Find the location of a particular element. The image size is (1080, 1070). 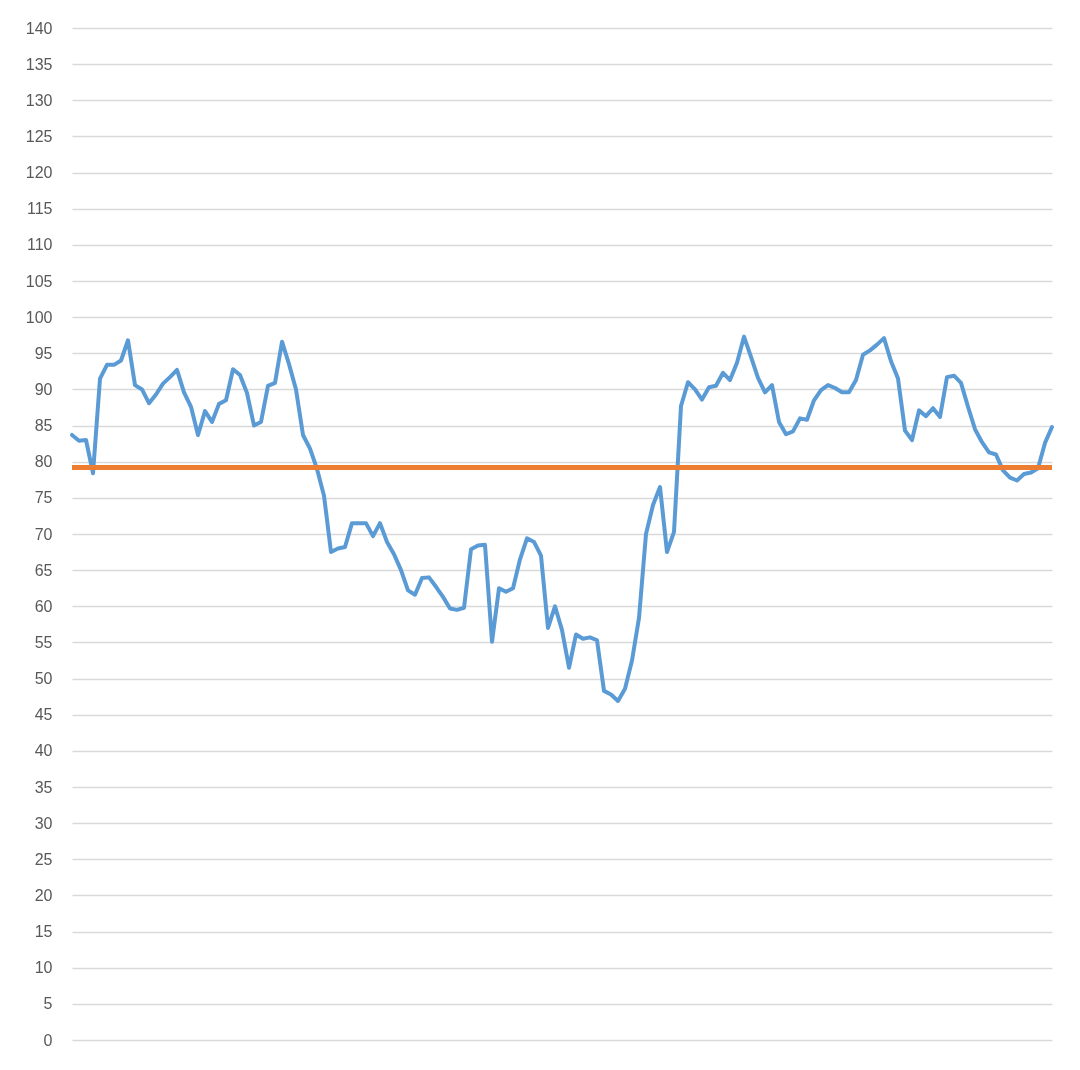

y-tick-label: 5 is located at coordinates (48, 1004).